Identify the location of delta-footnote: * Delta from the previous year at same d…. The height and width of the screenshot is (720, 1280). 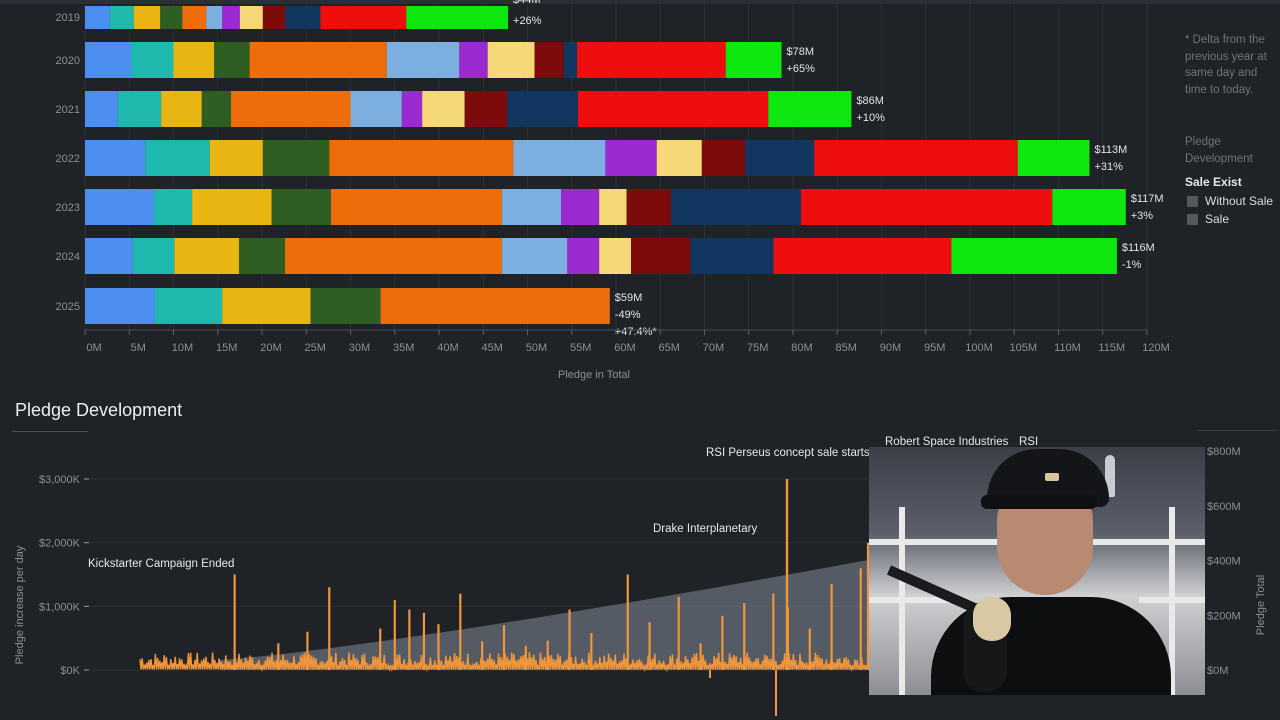
(1226, 65).